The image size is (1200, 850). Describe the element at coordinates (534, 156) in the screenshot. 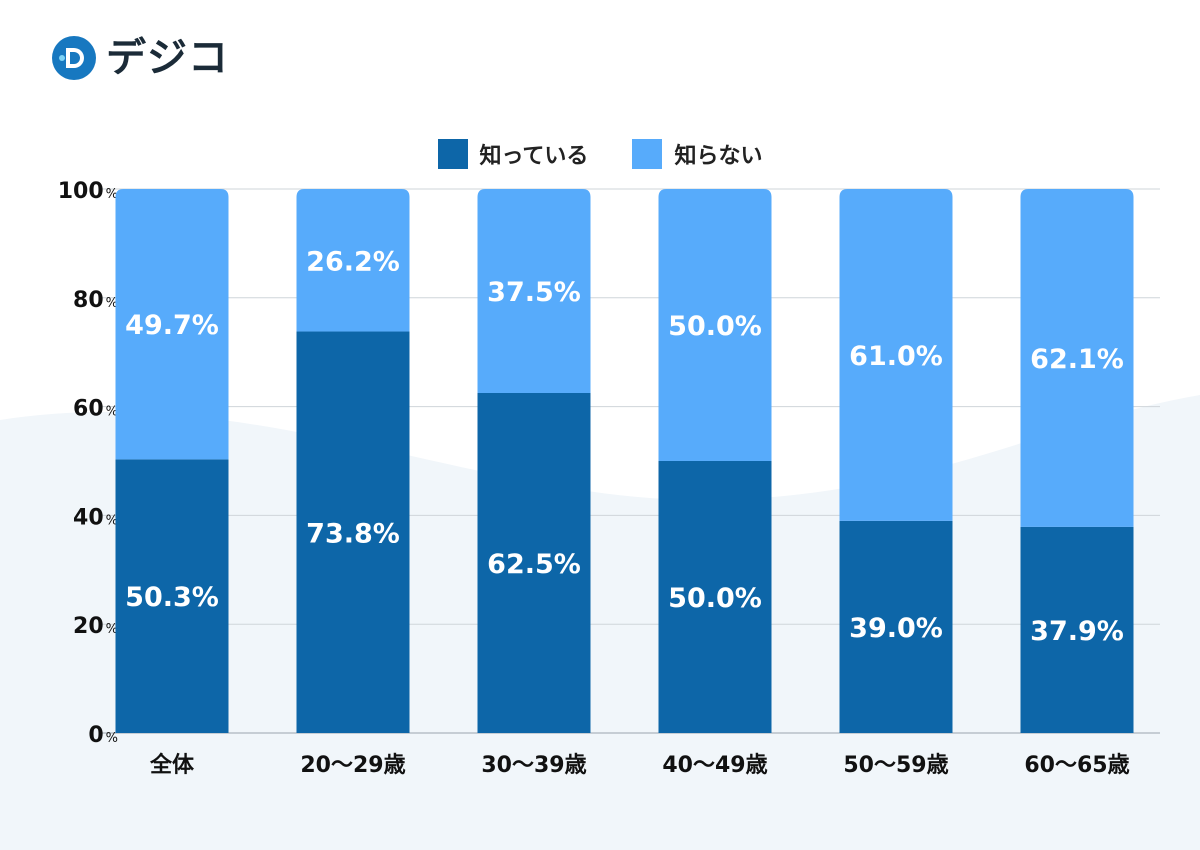

I see `legend-label-known: 知っている` at that location.